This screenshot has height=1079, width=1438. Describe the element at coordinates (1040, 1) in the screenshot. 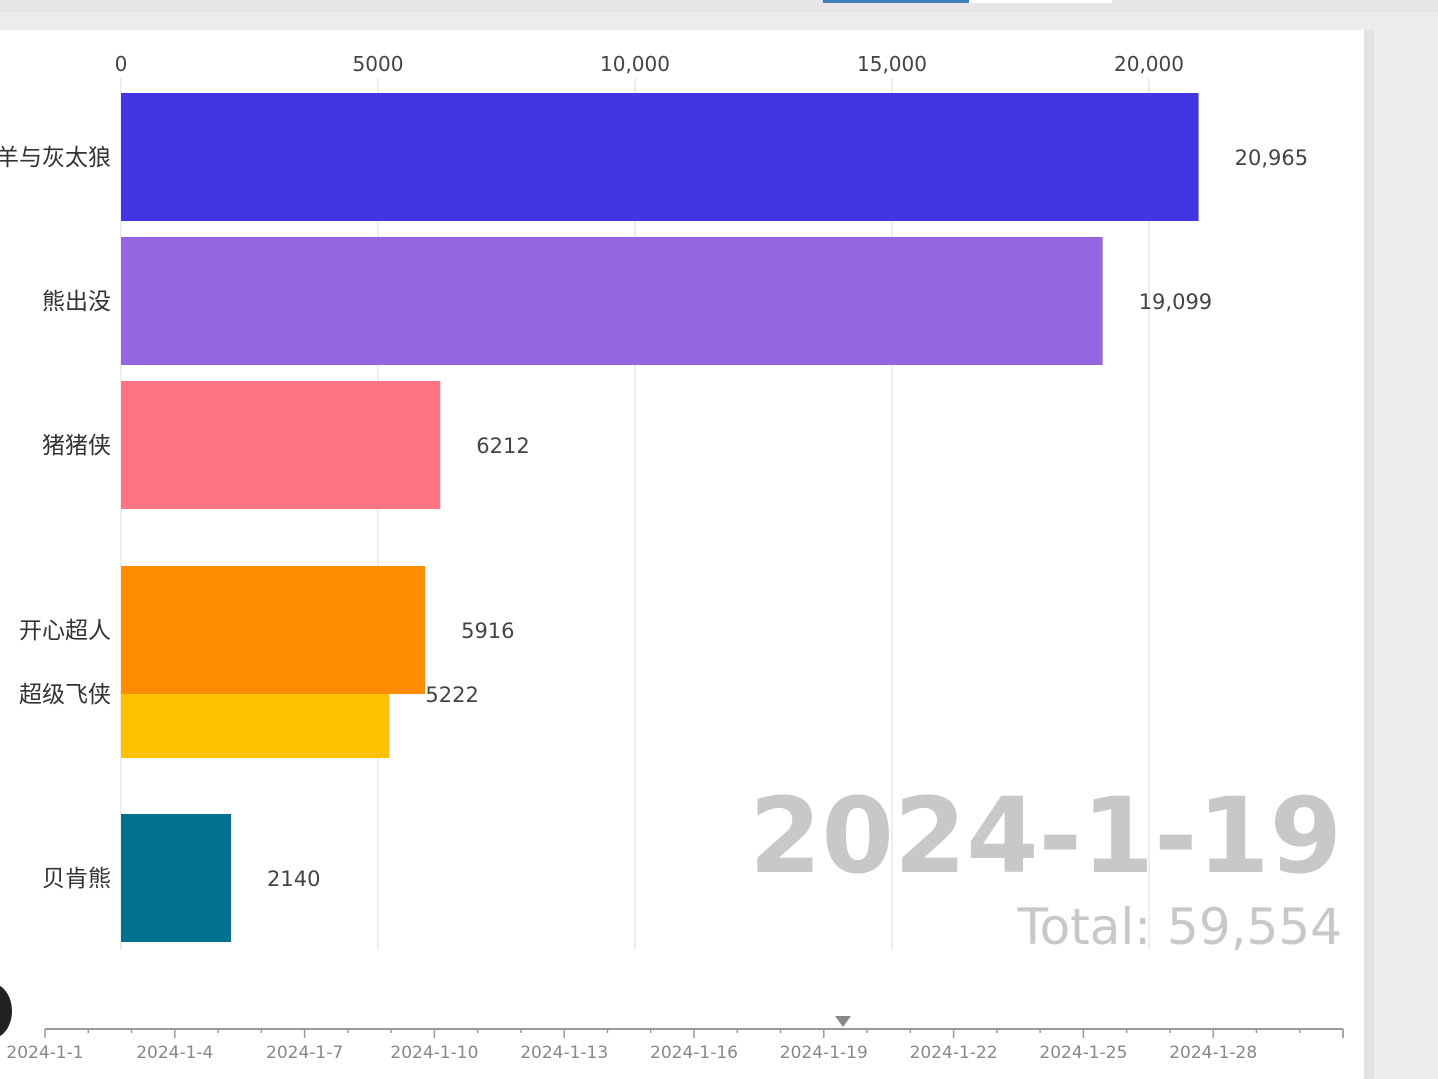

I see `top-tab-secondary` at that location.